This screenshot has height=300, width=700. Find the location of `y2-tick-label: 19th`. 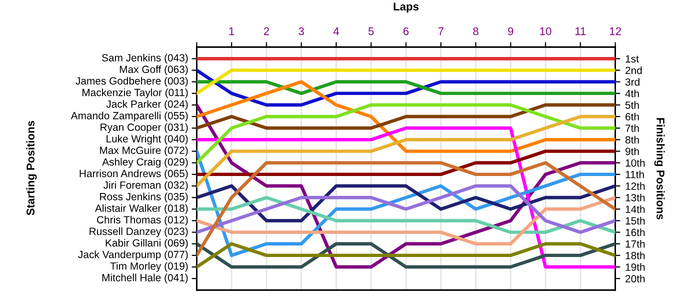

y2-tick-label: 19th is located at coordinates (635, 267).